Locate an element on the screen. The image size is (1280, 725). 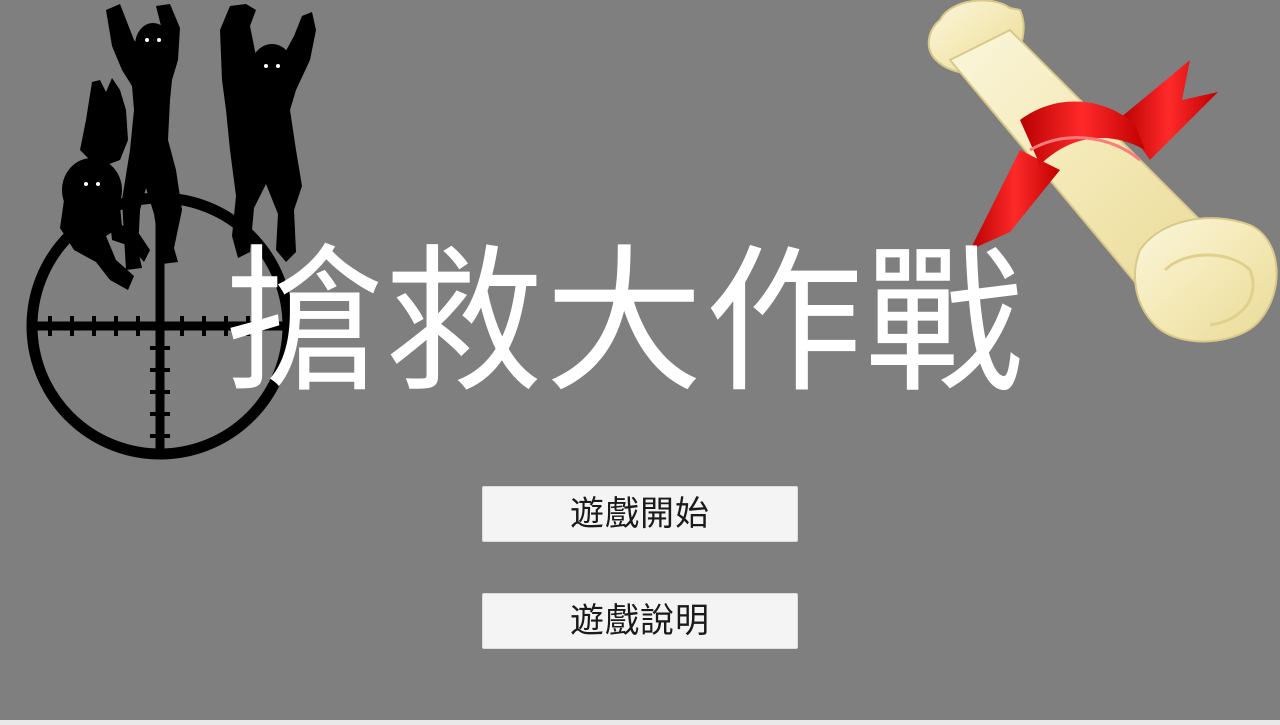
start-game-button: 遊戲開始 is located at coordinates (640, 514).